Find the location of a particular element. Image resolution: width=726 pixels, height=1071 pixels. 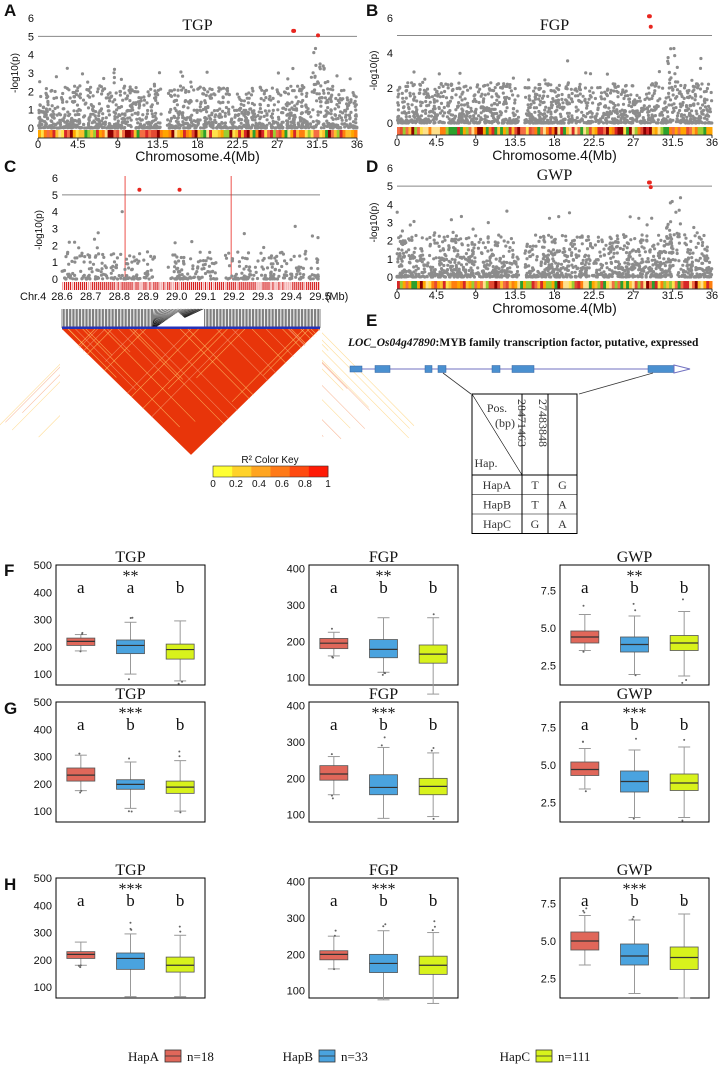

y-tick-label: 3 is located at coordinates (55, 230).